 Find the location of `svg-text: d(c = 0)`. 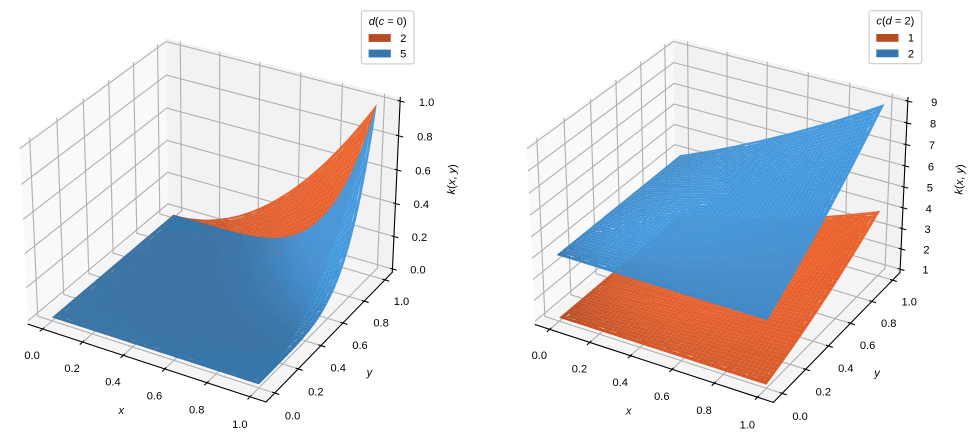

svg-text: d(c = 0) is located at coordinates (388, 22).